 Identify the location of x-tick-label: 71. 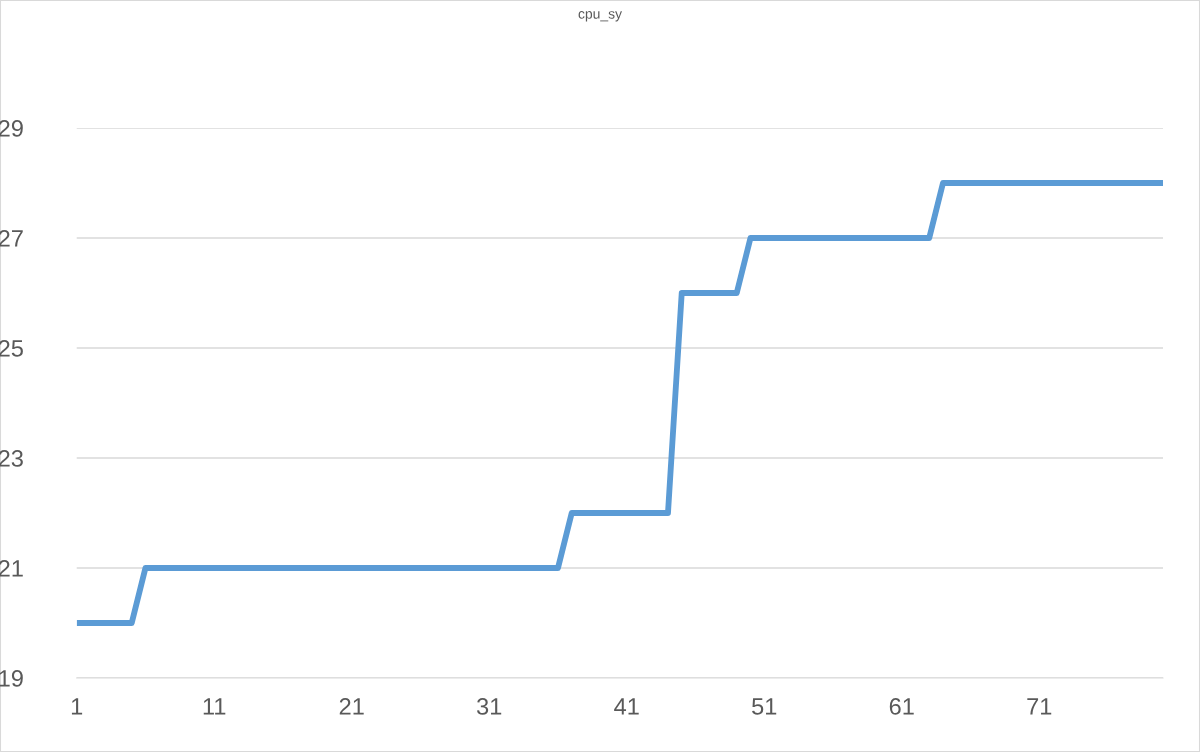
(1039, 706).